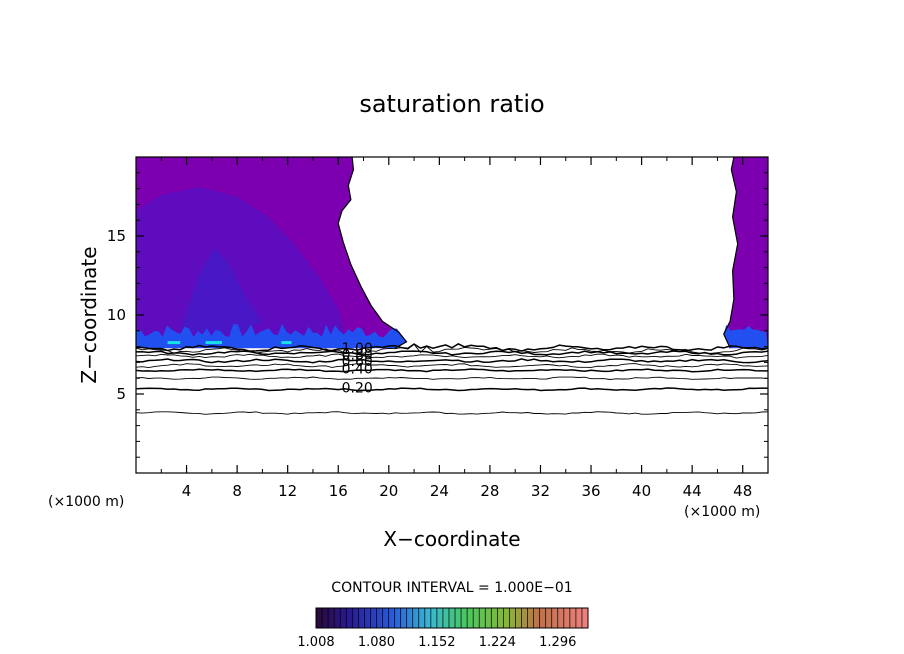 The width and height of the screenshot is (904, 654). I want to click on x-unit-label-left: (×1000 m), so click(86, 502).